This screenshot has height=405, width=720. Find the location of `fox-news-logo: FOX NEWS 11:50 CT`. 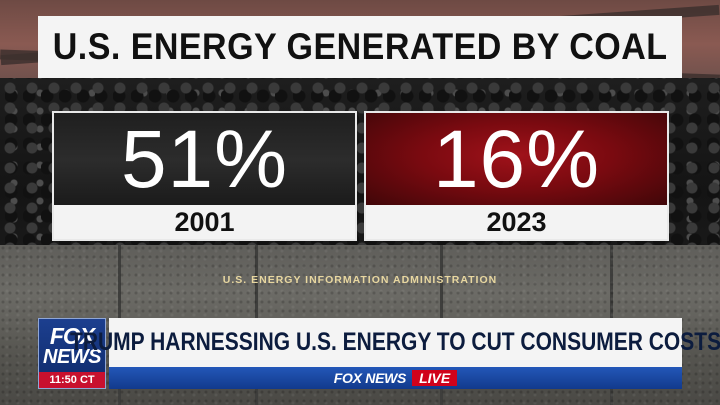

fox-news-logo: FOX NEWS 11:50 CT is located at coordinates (72, 353).